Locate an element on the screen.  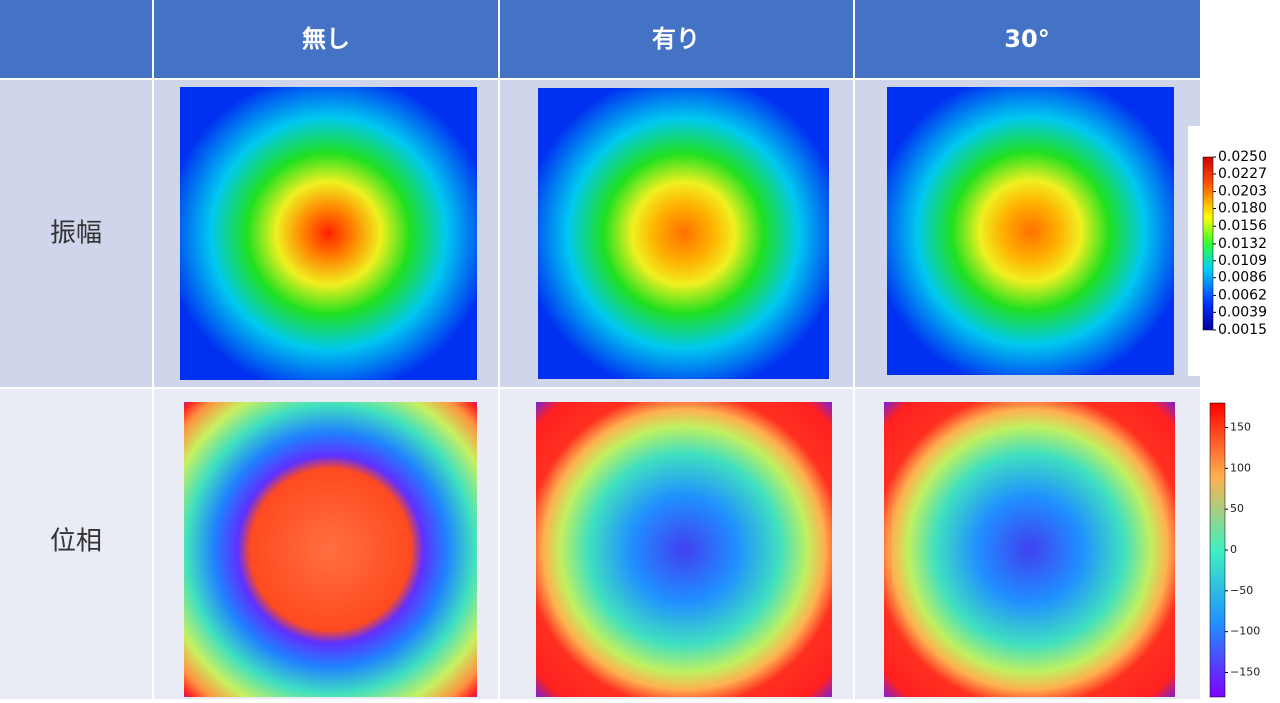
tick-label: 0.0132 is located at coordinates (1242, 244).